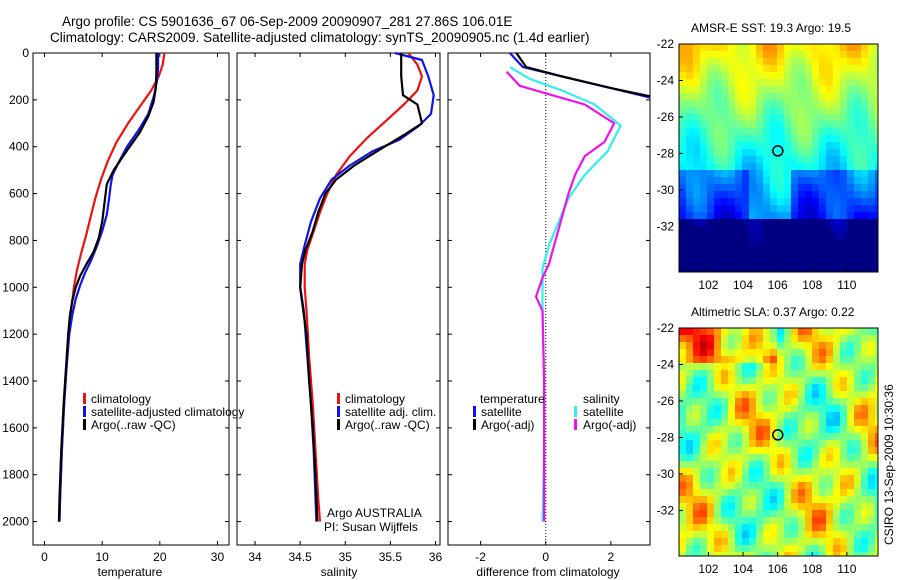 This screenshot has width=900, height=580. Describe the element at coordinates (560, 296) in the screenshot. I see `series-line-salinity-argo-adj-` at that location.